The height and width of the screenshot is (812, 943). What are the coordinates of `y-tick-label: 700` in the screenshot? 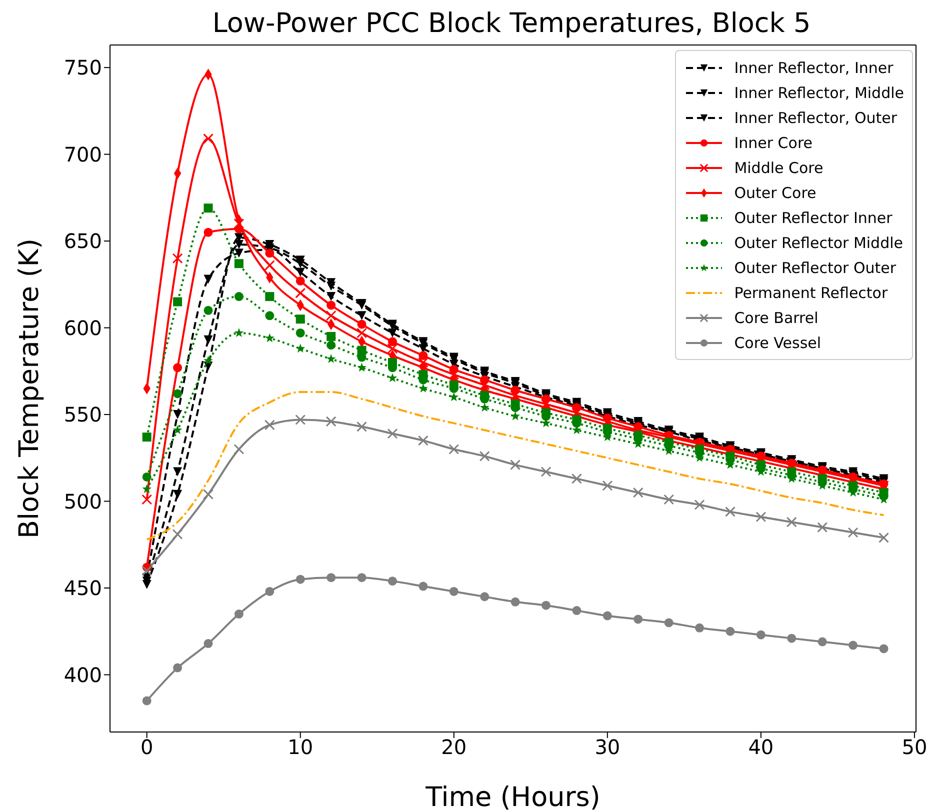 It's located at (83, 154).